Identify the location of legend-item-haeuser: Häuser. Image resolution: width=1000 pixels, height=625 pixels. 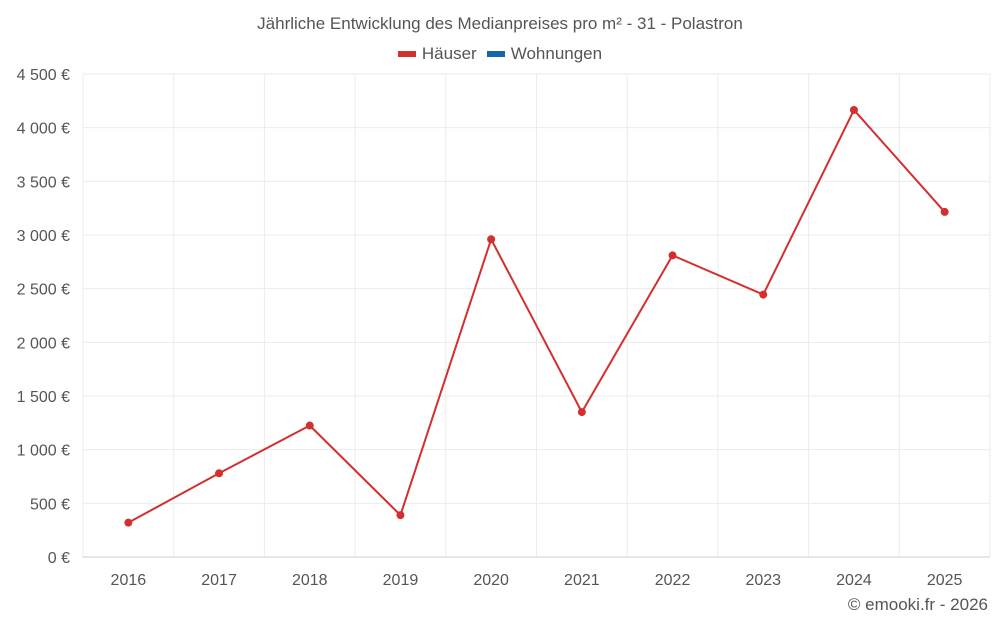
(437, 54).